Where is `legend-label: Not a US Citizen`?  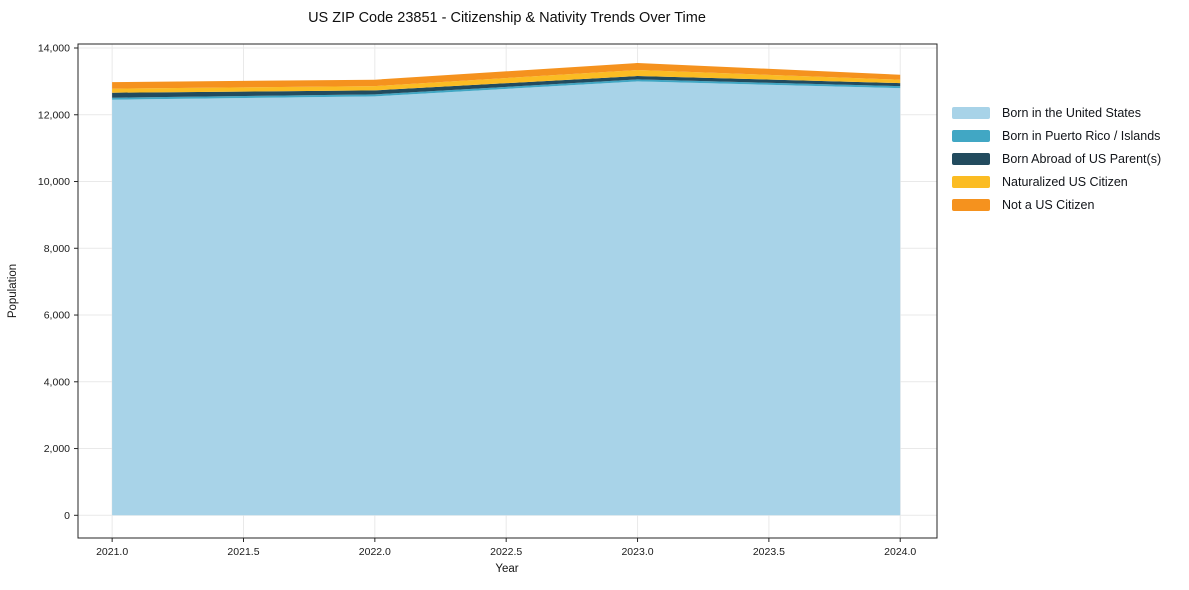
legend-label: Not a US Citizen is located at coordinates (1048, 205).